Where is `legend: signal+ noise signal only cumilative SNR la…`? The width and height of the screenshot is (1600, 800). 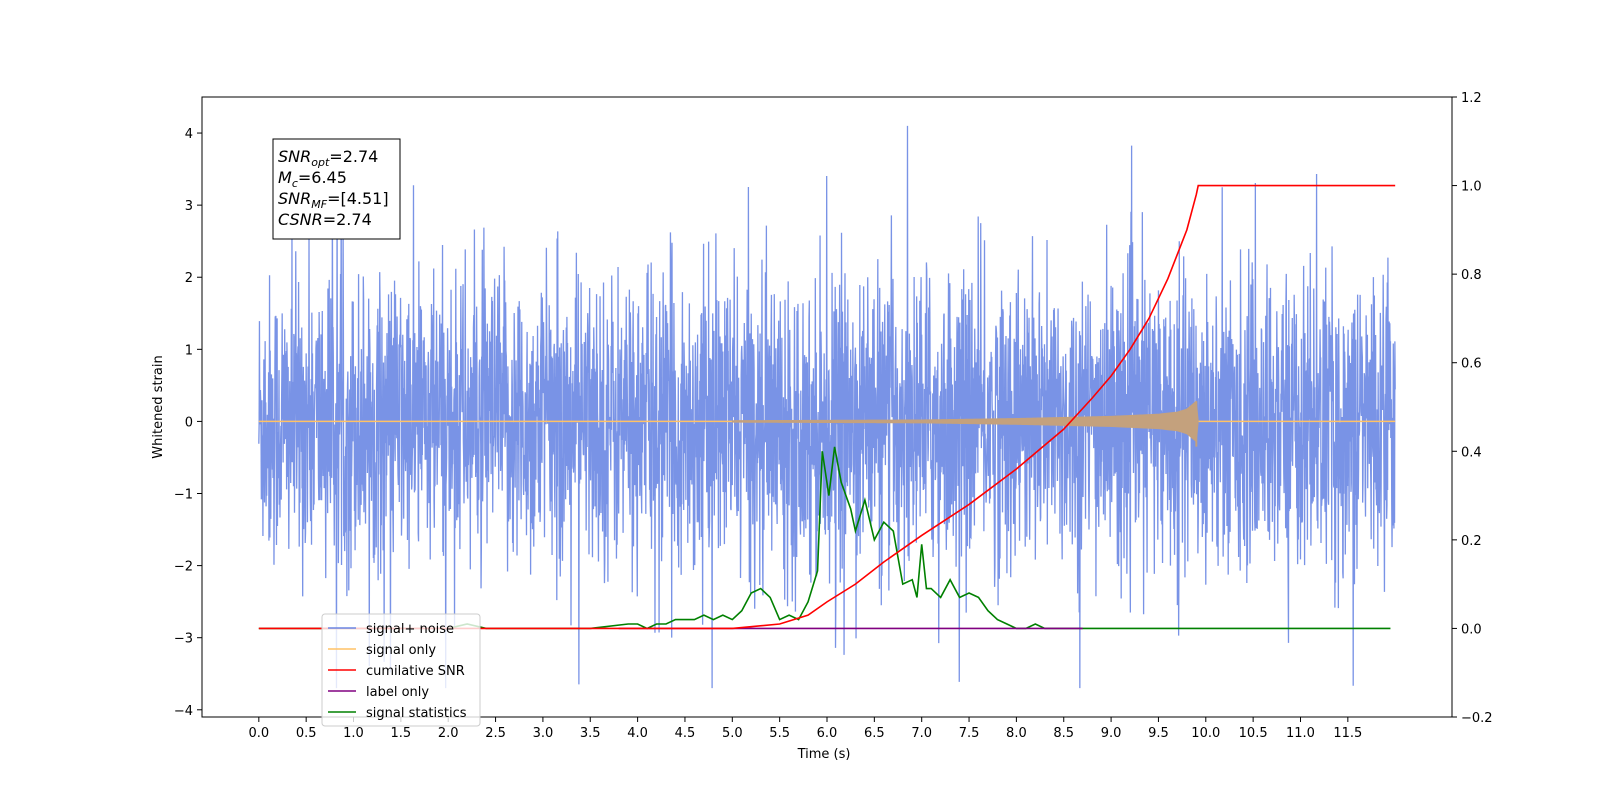
legend: signal+ noise signal only cumilative SNR la… is located at coordinates (401, 670).